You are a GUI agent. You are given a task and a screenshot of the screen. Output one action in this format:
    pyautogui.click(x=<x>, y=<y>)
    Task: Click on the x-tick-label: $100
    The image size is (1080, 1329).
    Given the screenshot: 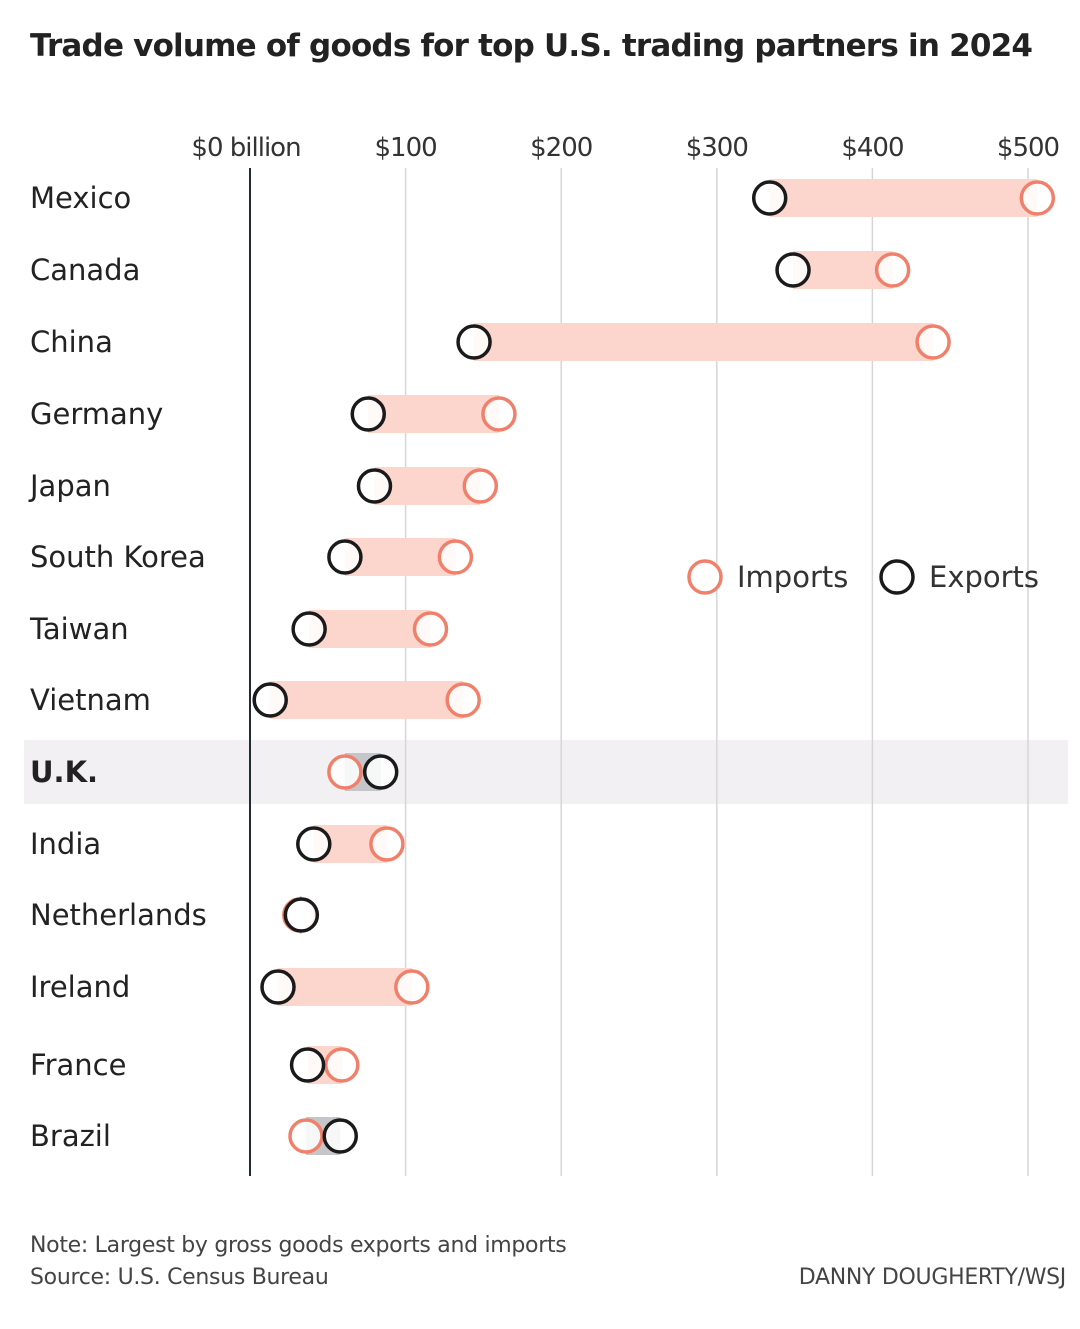 What is the action you would take?
    pyautogui.click(x=406, y=148)
    